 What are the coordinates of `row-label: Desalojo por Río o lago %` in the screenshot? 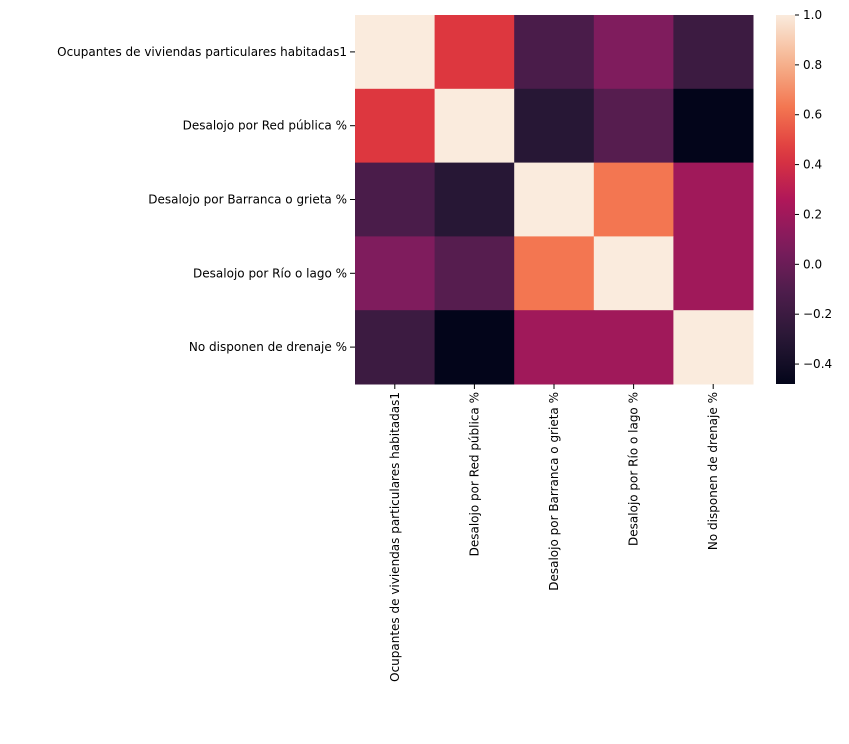 It's located at (270, 273).